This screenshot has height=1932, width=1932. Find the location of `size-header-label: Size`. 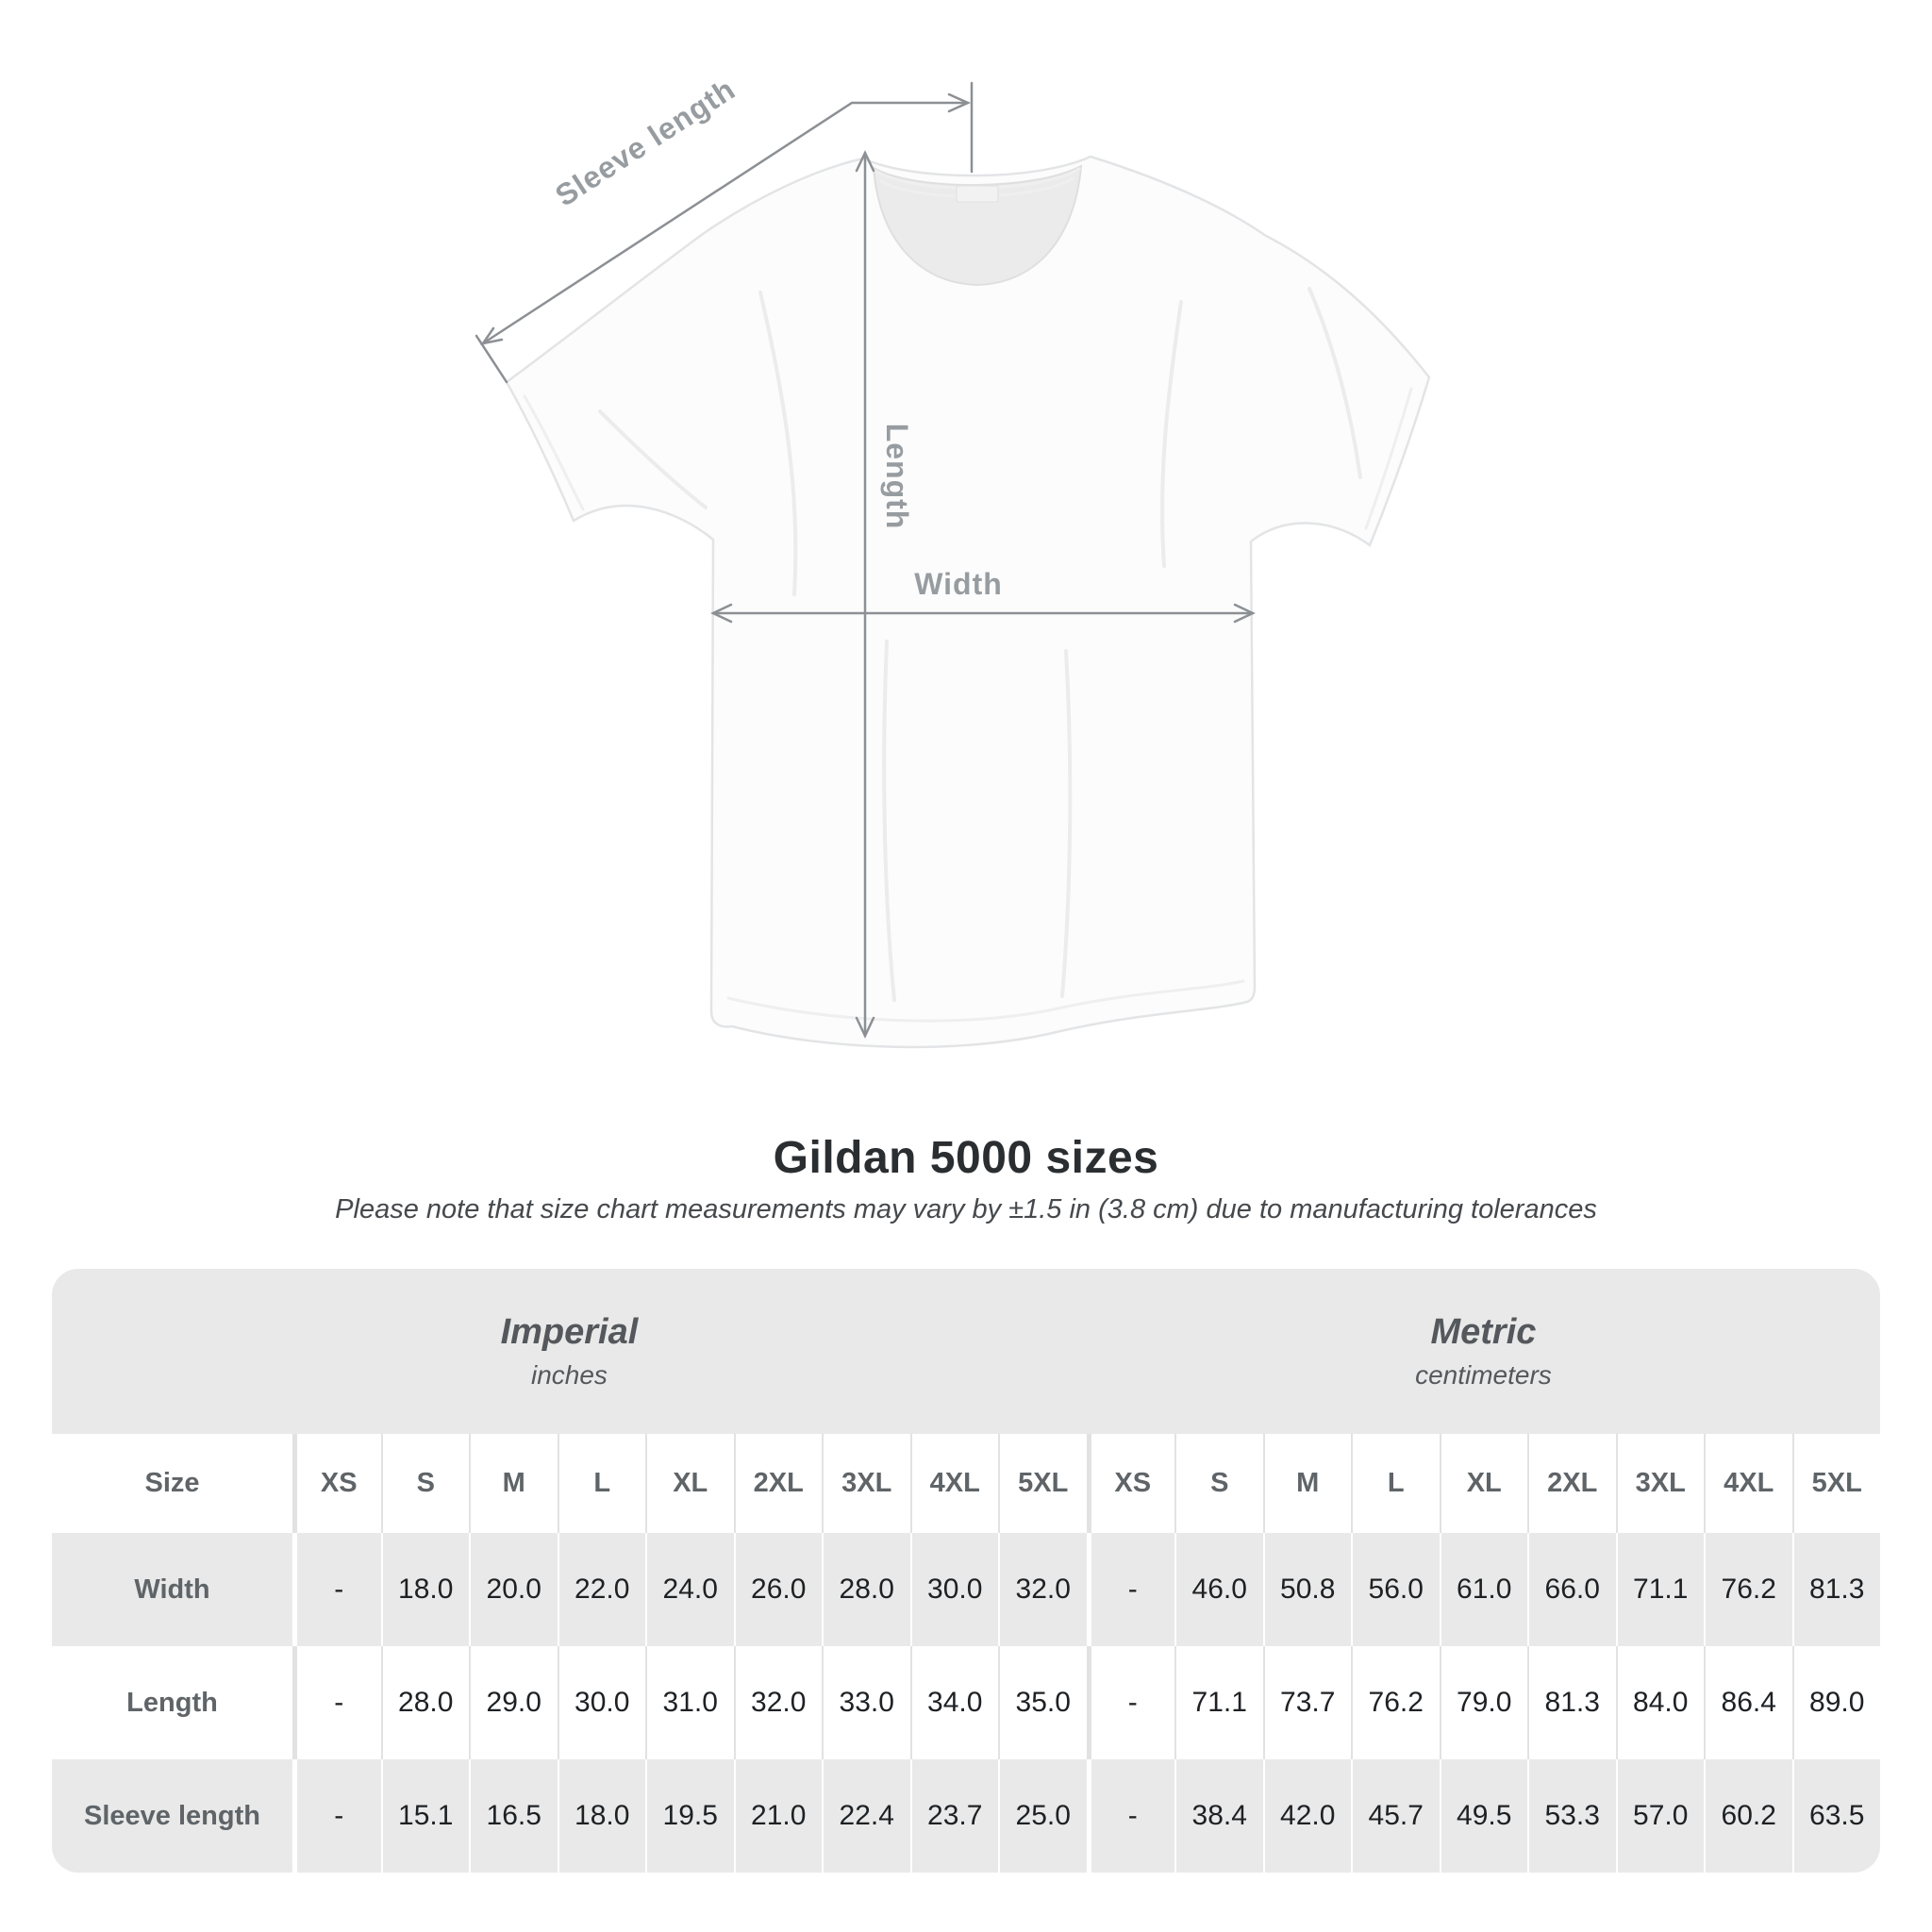

size-header-label: Size is located at coordinates (172, 1483).